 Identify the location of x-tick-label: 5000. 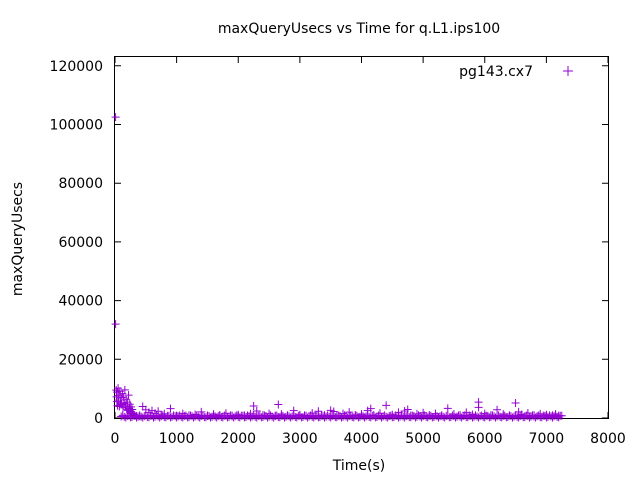
(423, 439).